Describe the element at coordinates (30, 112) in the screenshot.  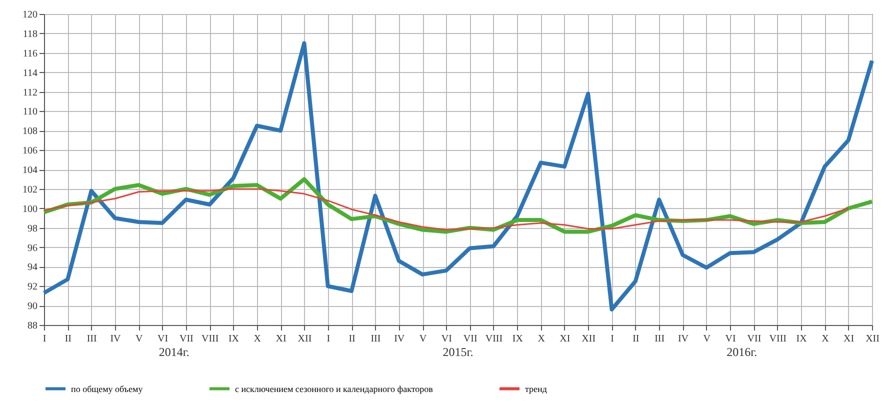
I see `y-tick-label: 110` at that location.